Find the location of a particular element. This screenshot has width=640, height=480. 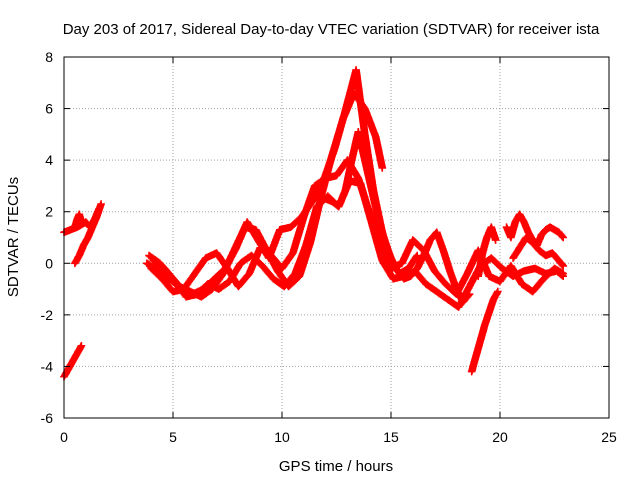

y-tick-label: 2 is located at coordinates (49, 212).